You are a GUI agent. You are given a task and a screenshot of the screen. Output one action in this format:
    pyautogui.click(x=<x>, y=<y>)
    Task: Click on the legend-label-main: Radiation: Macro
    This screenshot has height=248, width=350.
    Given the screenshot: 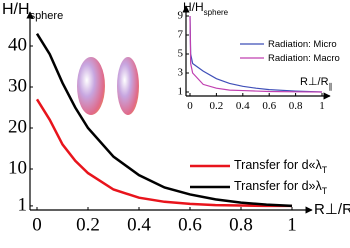 What is the action you would take?
    pyautogui.click(x=304, y=58)
    